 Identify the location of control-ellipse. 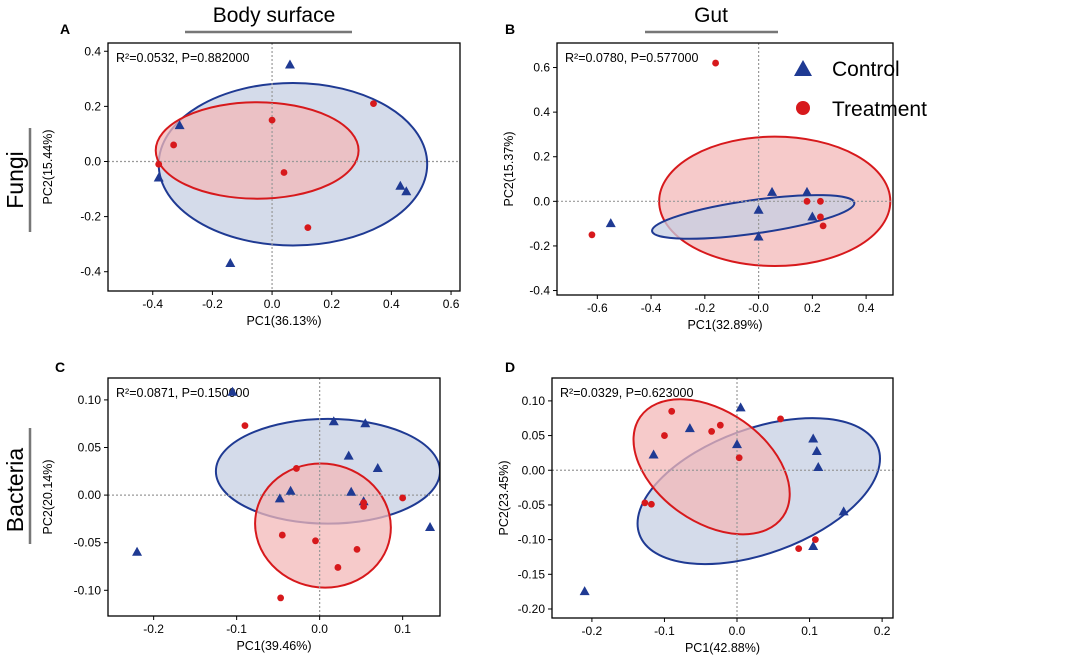
(753, 217).